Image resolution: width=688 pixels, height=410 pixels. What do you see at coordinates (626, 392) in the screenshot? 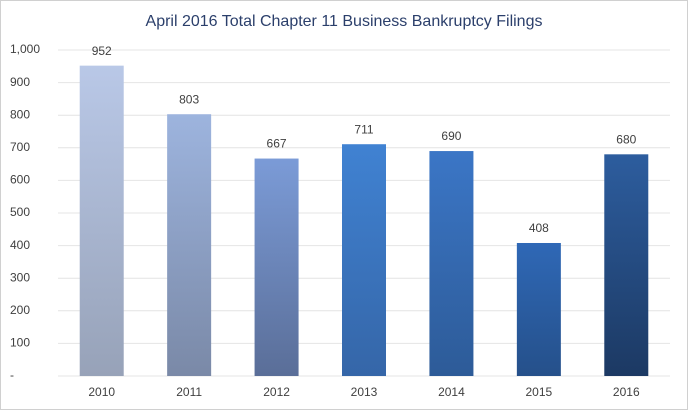
I see `x-tick-label: 2016` at bounding box center [626, 392].